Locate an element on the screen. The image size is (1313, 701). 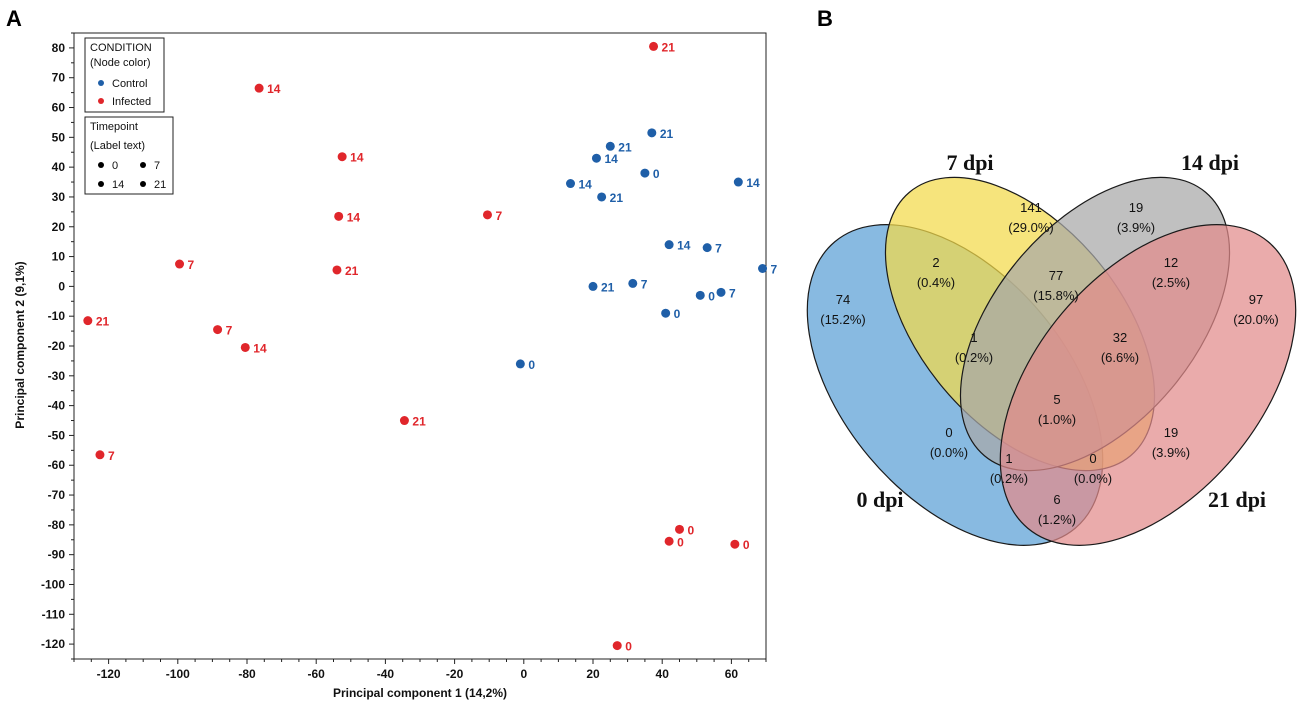
x-tick-label: 60 is located at coordinates (732, 674).